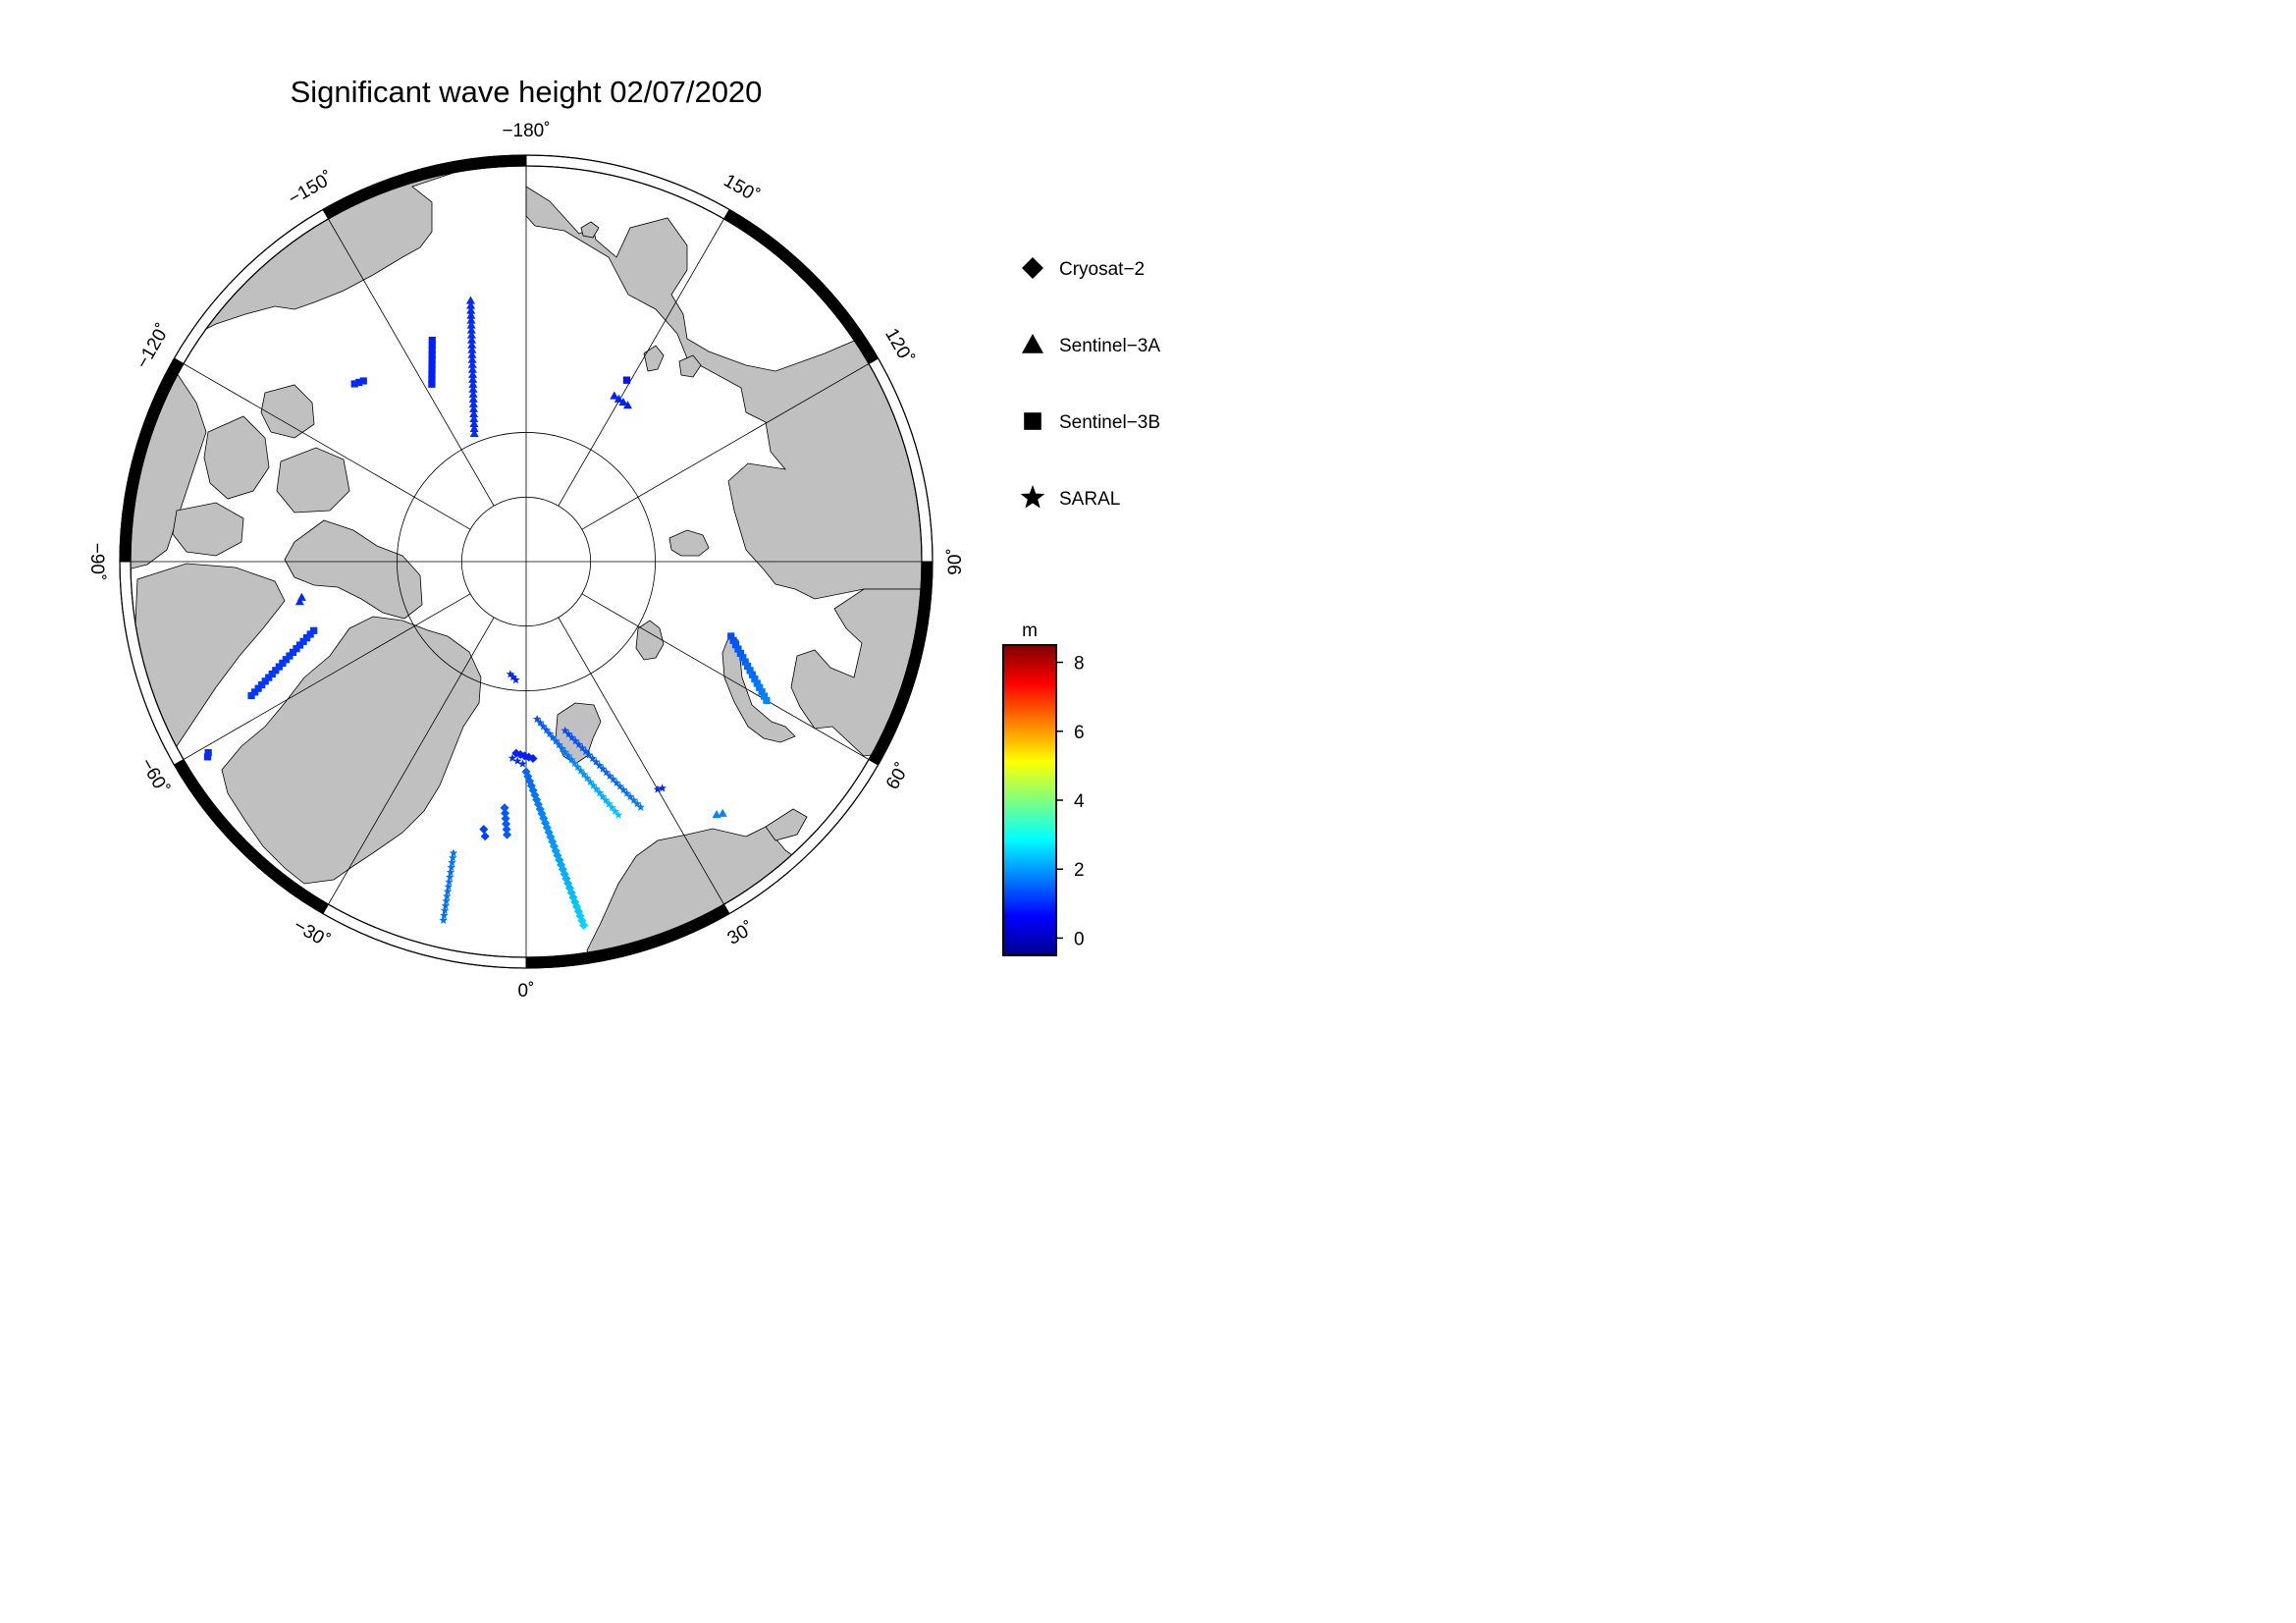 Image resolution: width=2296 pixels, height=1623 pixels. I want to click on land-ellesmere, so click(354, 570).